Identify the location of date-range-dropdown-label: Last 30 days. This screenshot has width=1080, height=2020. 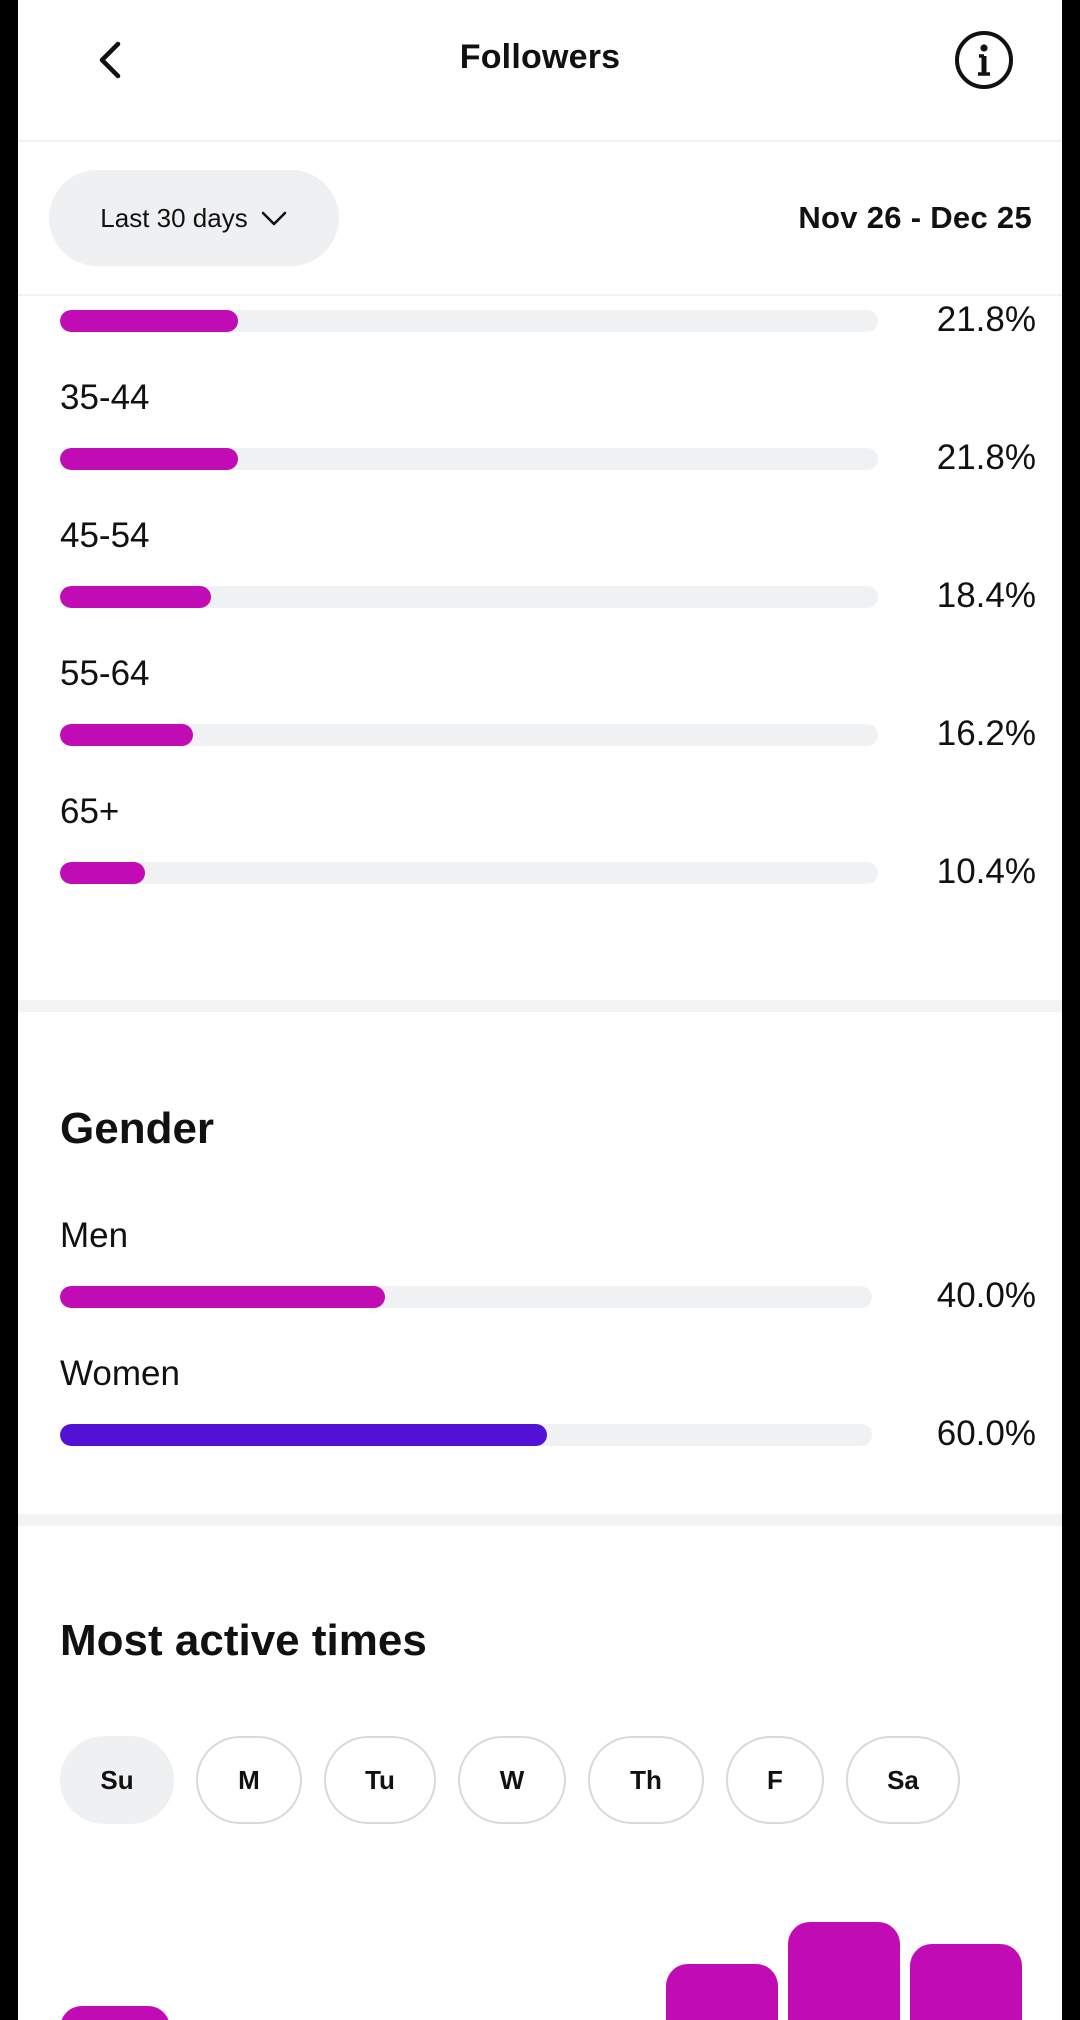
(174, 217).